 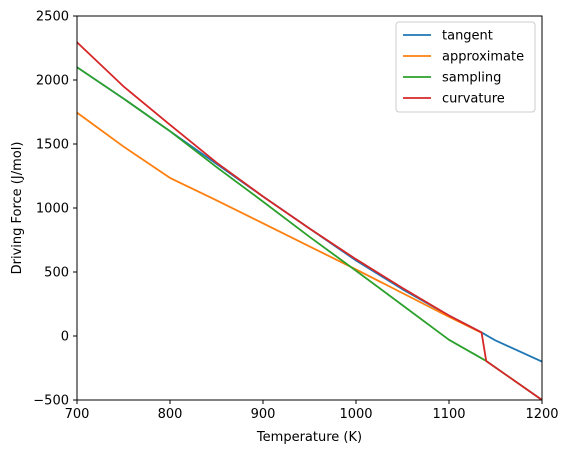 What do you see at coordinates (51, 401) in the screenshot?
I see `y-tick-label: −500` at bounding box center [51, 401].